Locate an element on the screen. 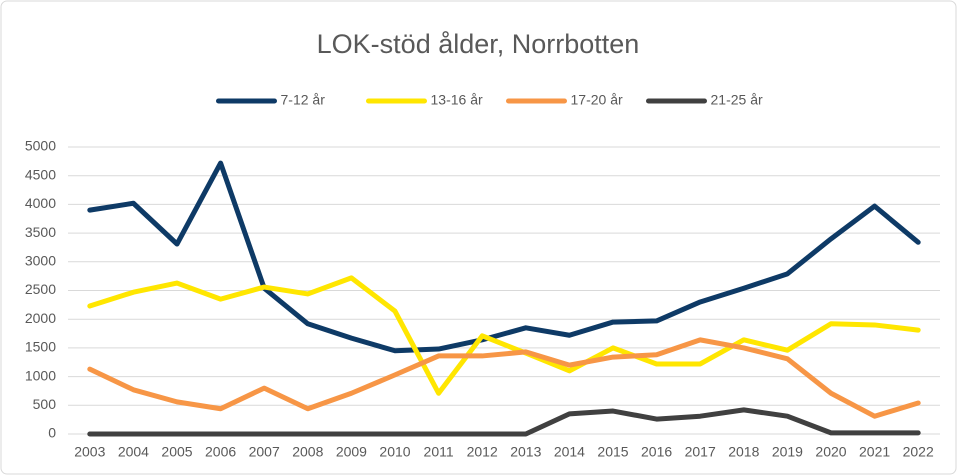 Image resolution: width=957 pixels, height=475 pixels. y-tick-label: 2500 is located at coordinates (40, 289).